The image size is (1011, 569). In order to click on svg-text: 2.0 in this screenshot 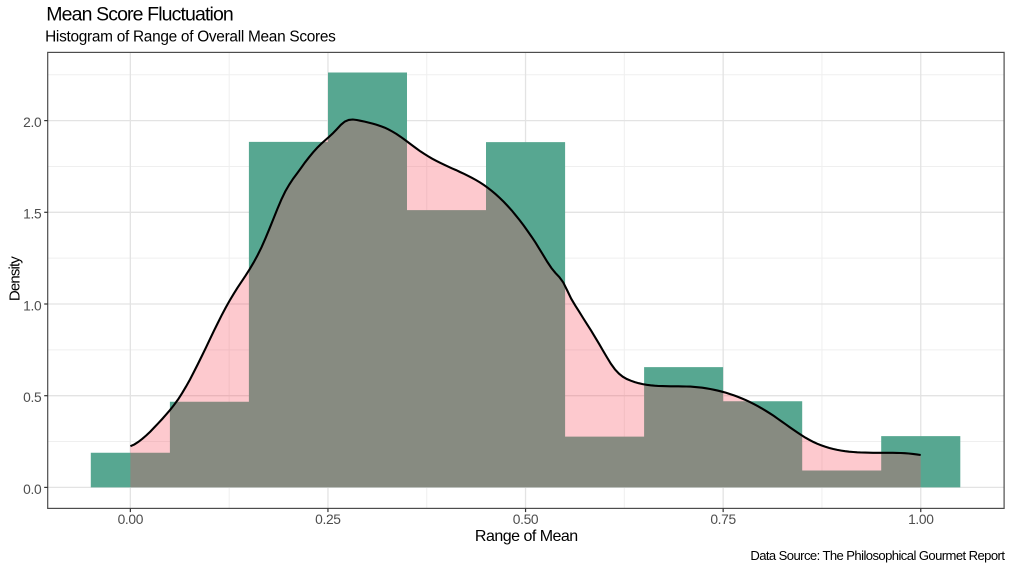, I will do `click(32, 122)`.